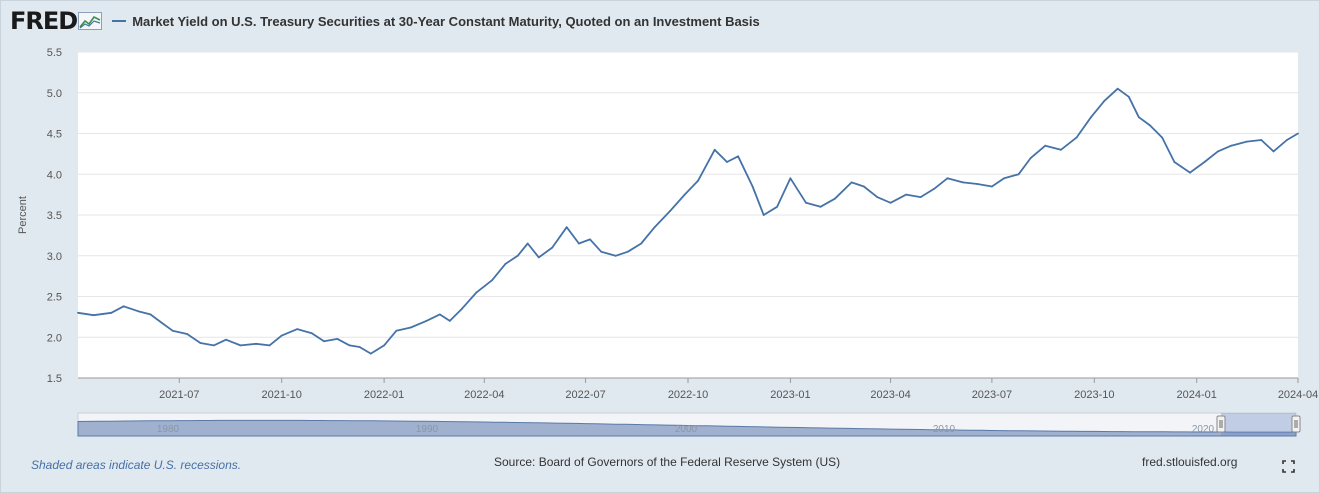  What do you see at coordinates (688, 395) in the screenshot?
I see `x-tick-label: 2022-10` at bounding box center [688, 395].